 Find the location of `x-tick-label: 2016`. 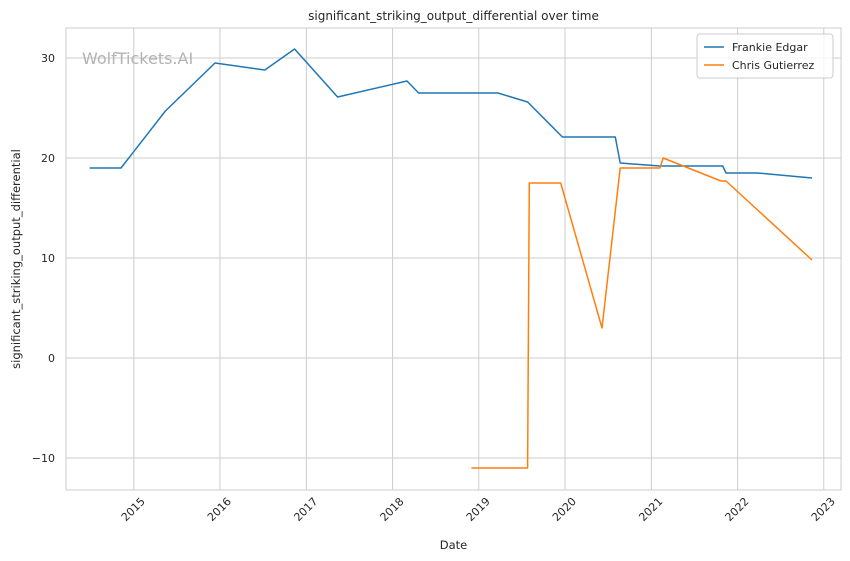

x-tick-label: 2016 is located at coordinates (219, 509).